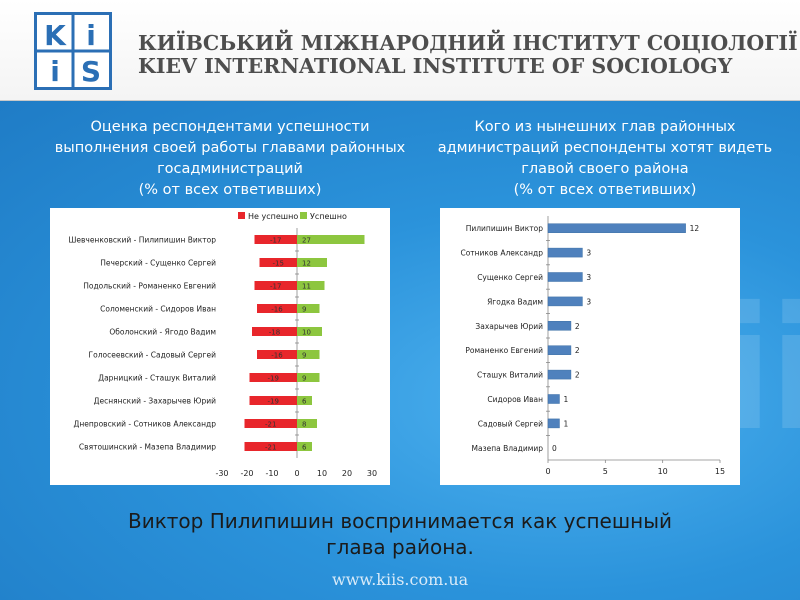 The width and height of the screenshot is (800, 600). What do you see at coordinates (605, 169) in the screenshot?
I see `right-title-line: главой своего района` at bounding box center [605, 169].